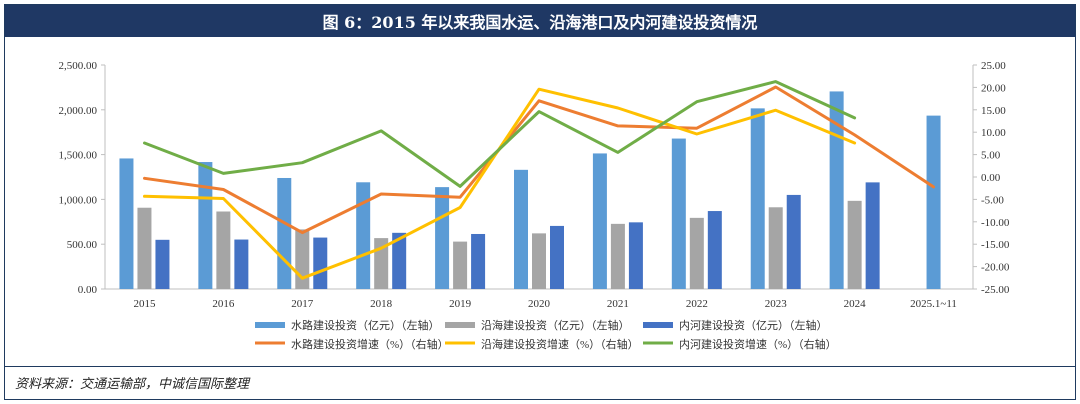  I want to click on bar-waterway-2015, so click(126, 223).